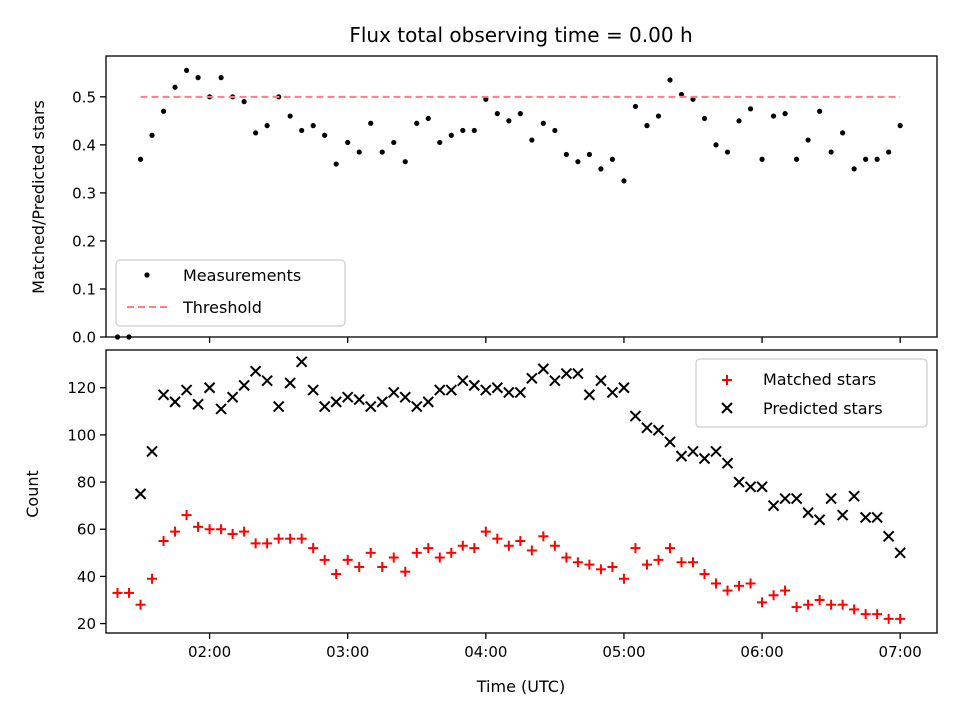  What do you see at coordinates (761, 652) in the screenshot?
I see `x-tick-label: 06:00` at bounding box center [761, 652].